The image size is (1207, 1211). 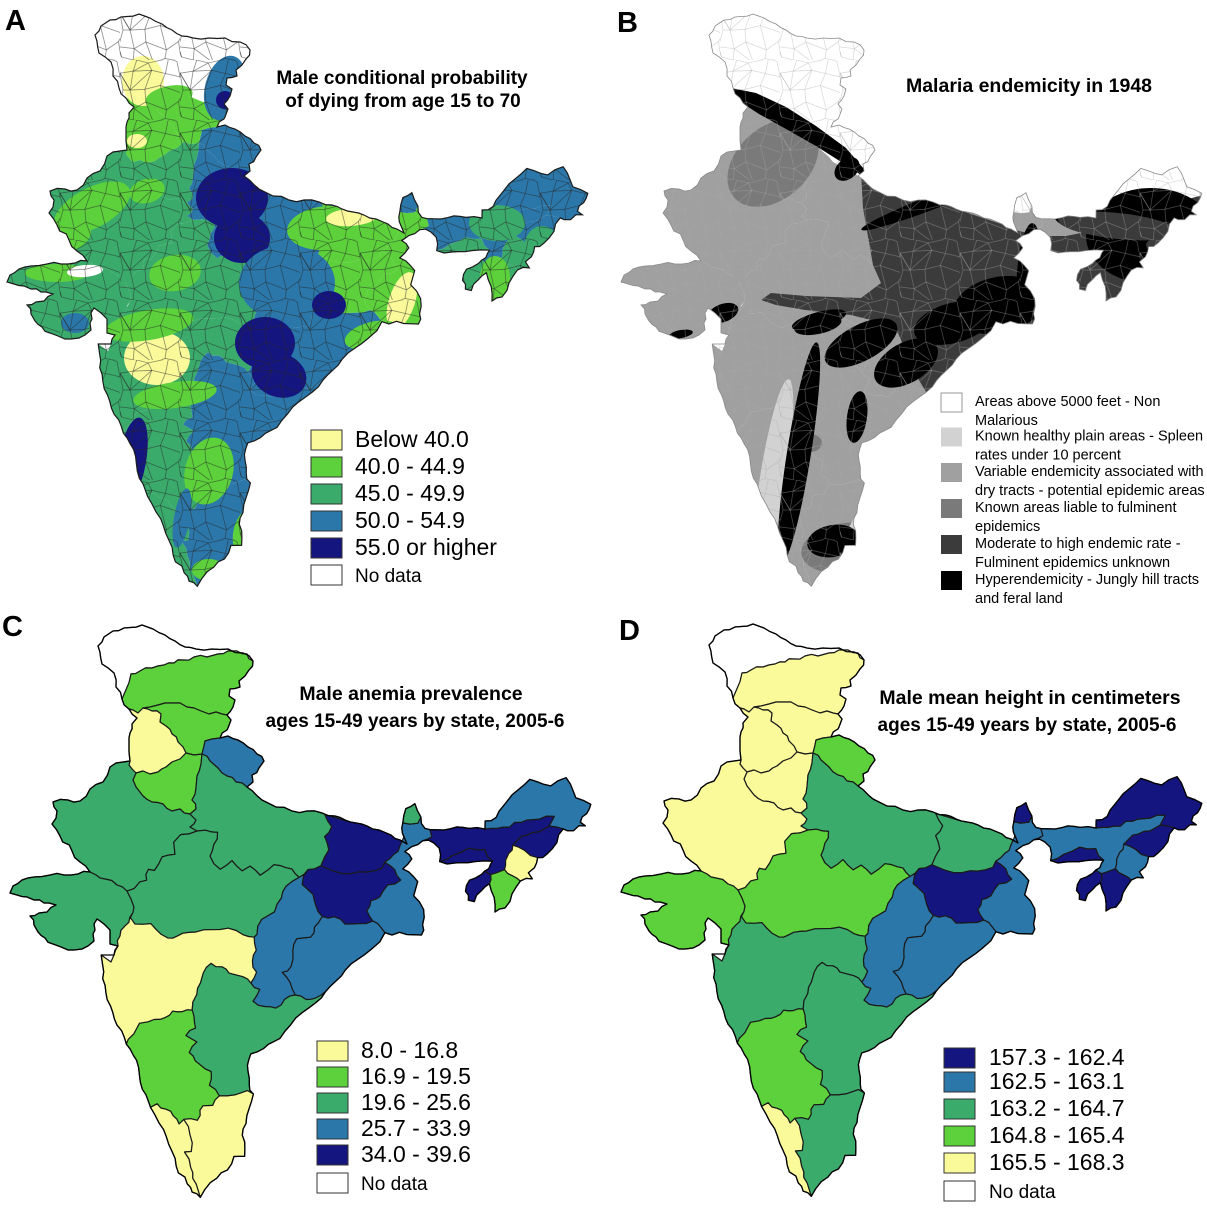 I want to click on svg-text: 162.5 - 163.1, so click(x=1057, y=1081).